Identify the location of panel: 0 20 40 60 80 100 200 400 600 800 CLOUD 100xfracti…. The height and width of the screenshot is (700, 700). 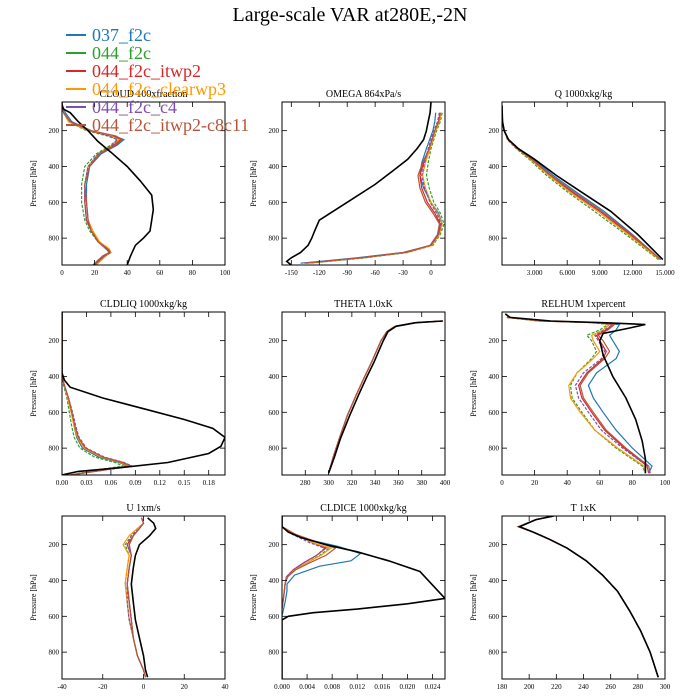
(130, 183).